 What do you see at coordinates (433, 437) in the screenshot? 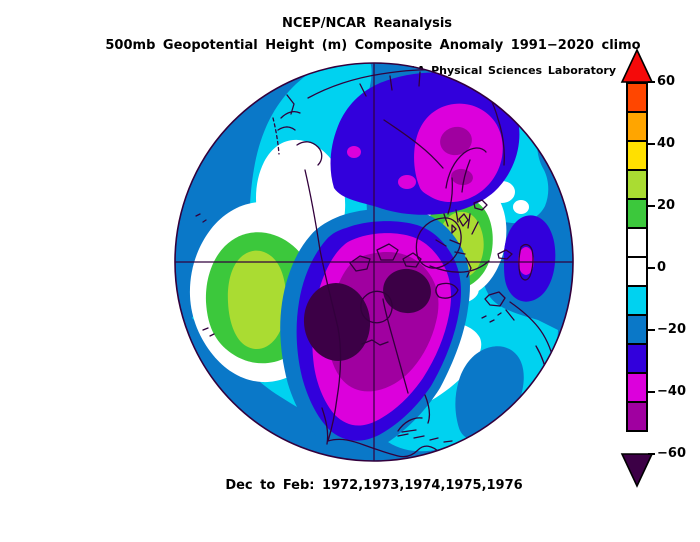
I see `coastline-caribbean` at bounding box center [433, 437].